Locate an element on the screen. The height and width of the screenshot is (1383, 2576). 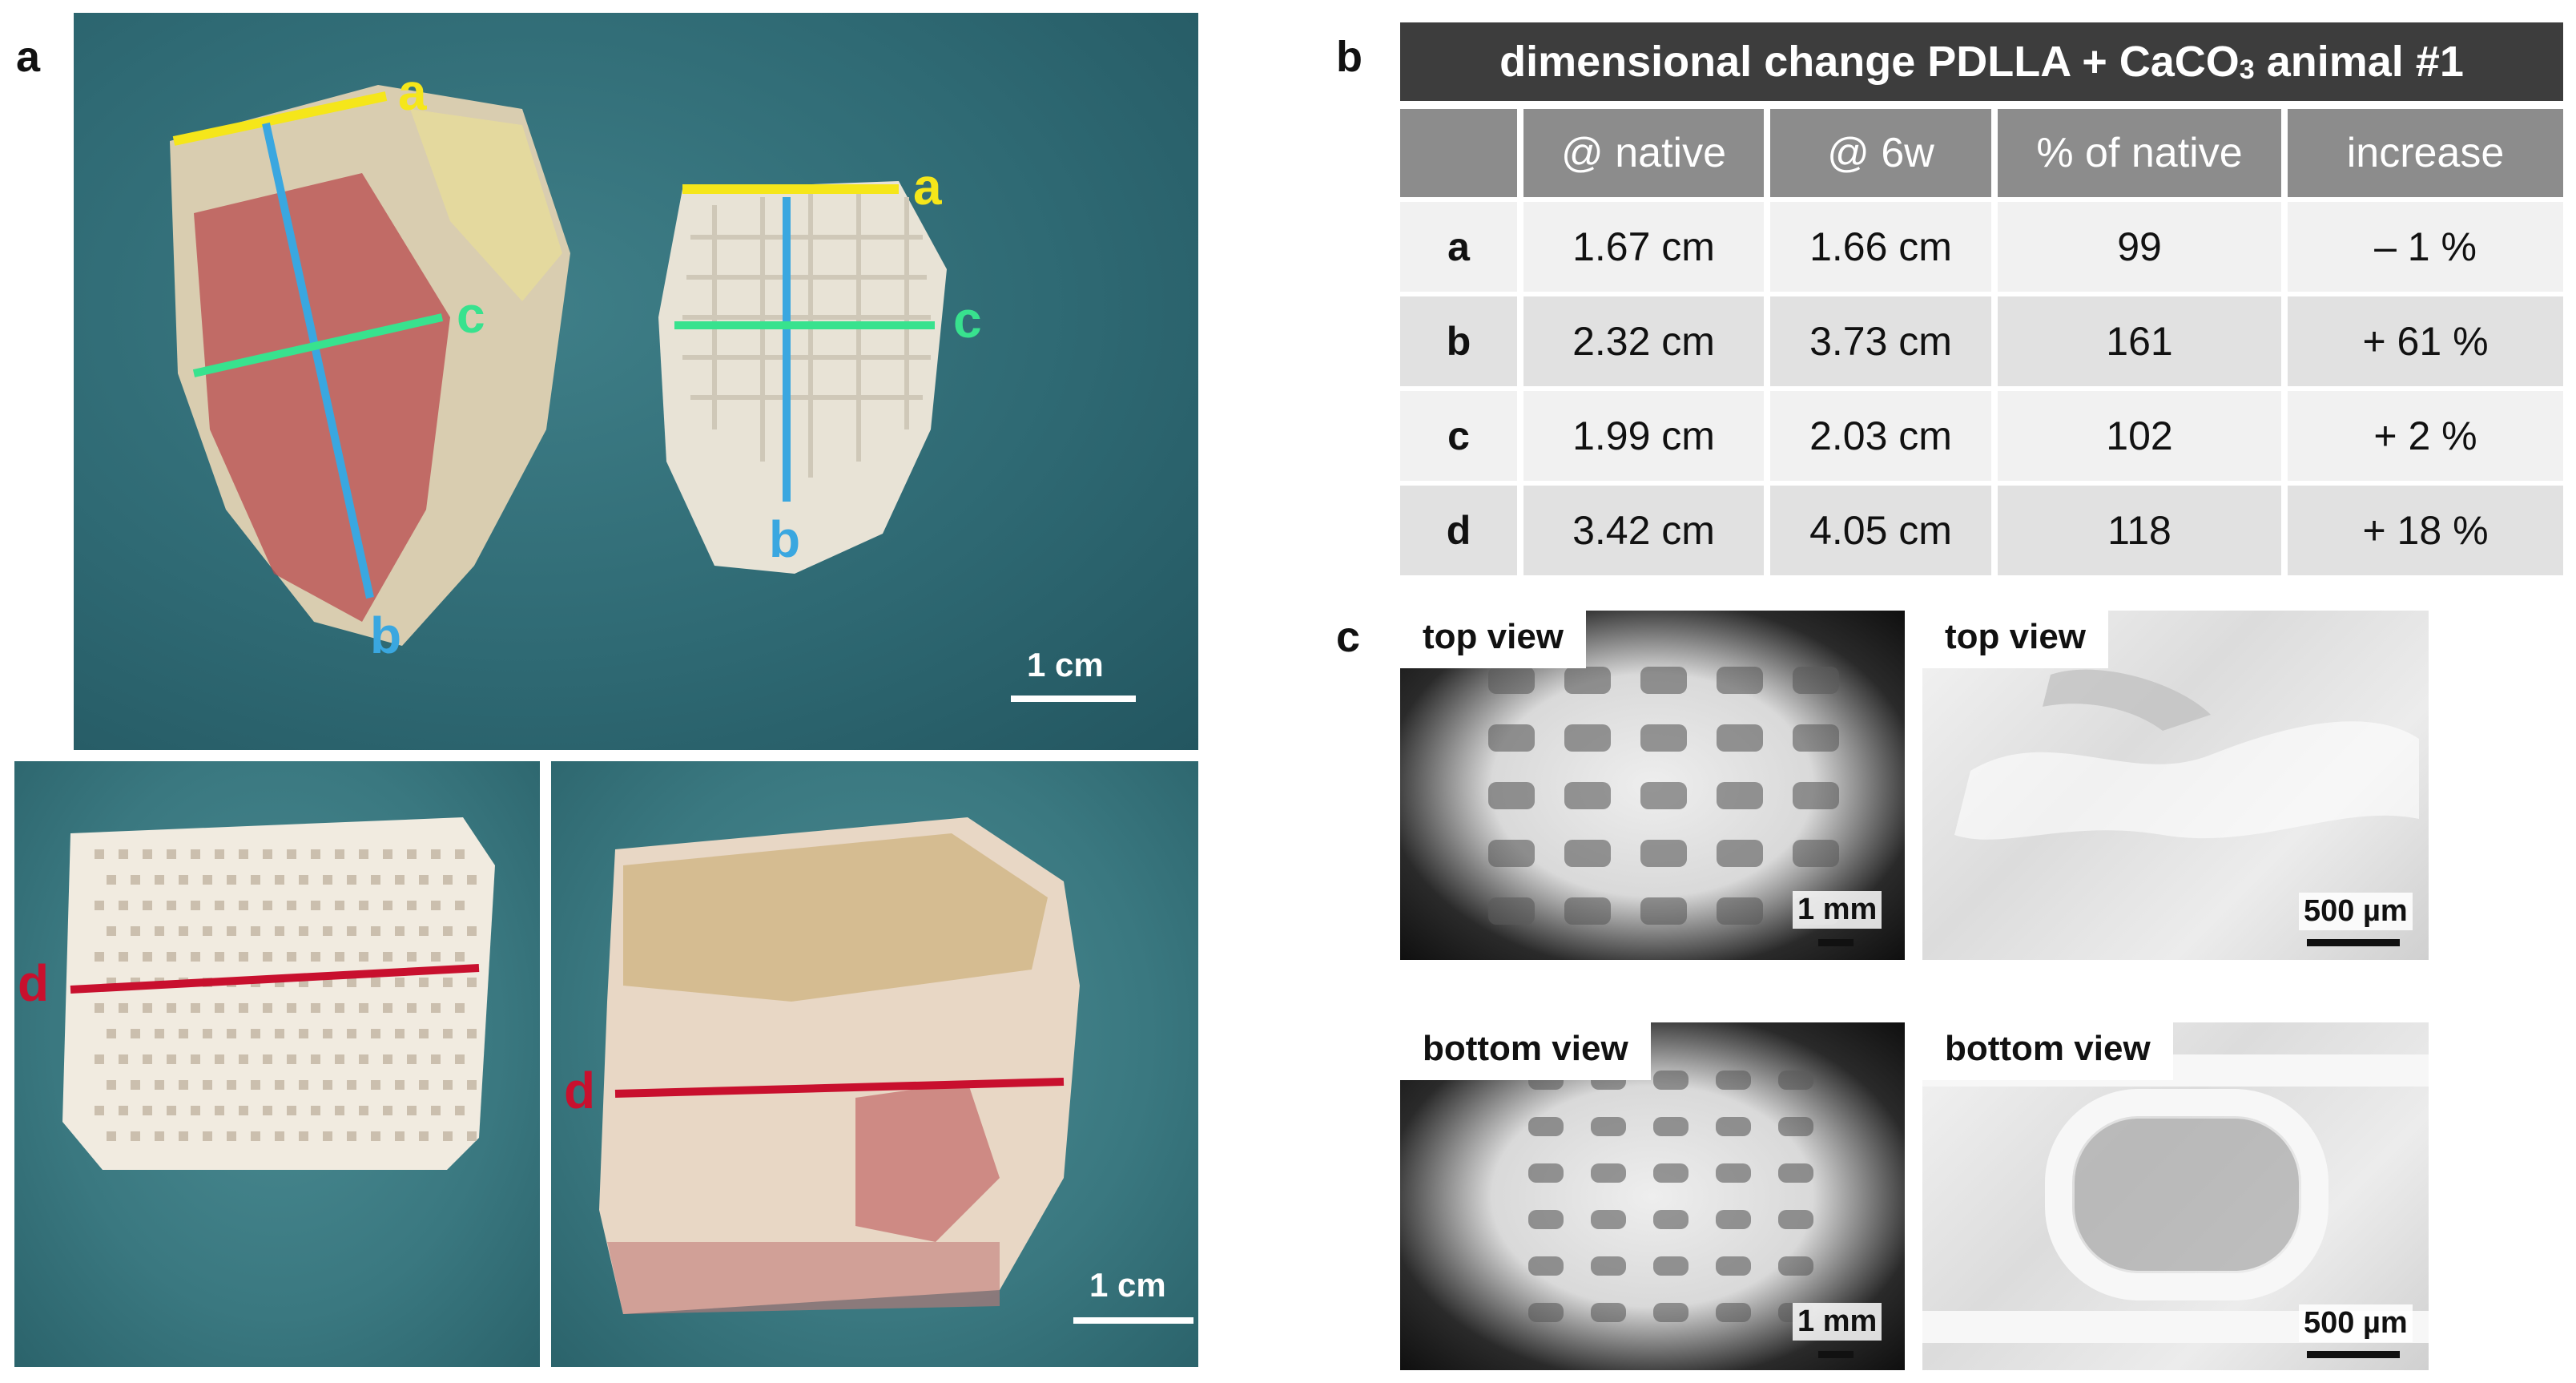
scaffold-photo-bottom-left: d is located at coordinates (277, 1064).